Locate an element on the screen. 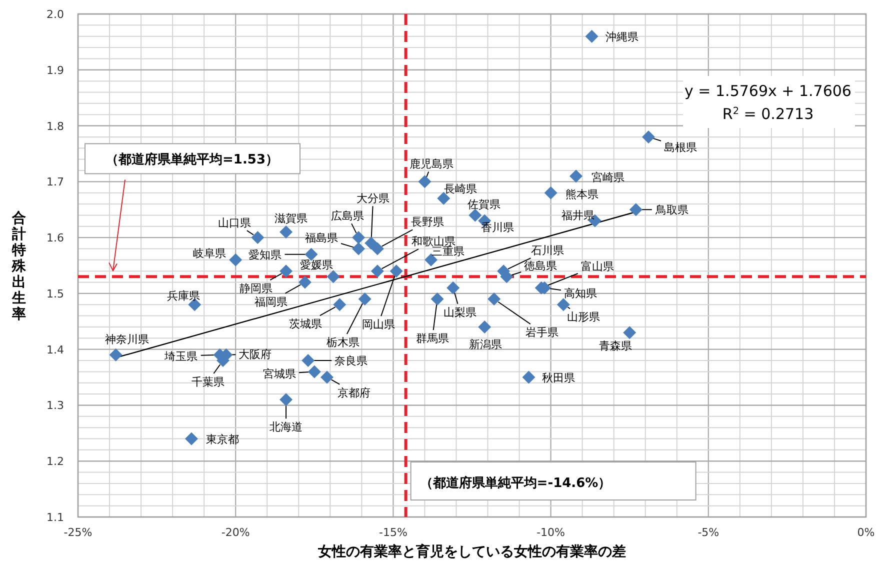 The height and width of the screenshot is (565, 882). annotation: 鹿児島県 is located at coordinates (432, 164).